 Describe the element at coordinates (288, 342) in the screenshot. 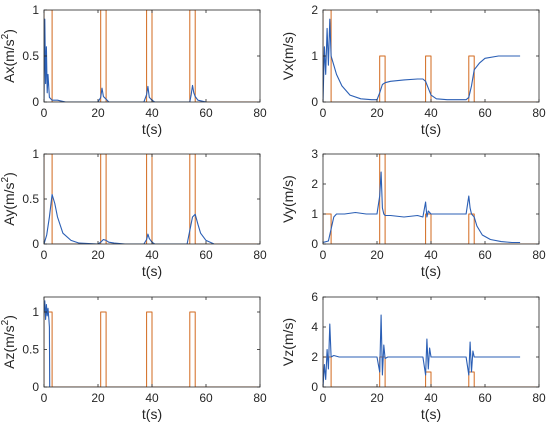

I see `y-axis-label: Vz(m/s)` at that location.